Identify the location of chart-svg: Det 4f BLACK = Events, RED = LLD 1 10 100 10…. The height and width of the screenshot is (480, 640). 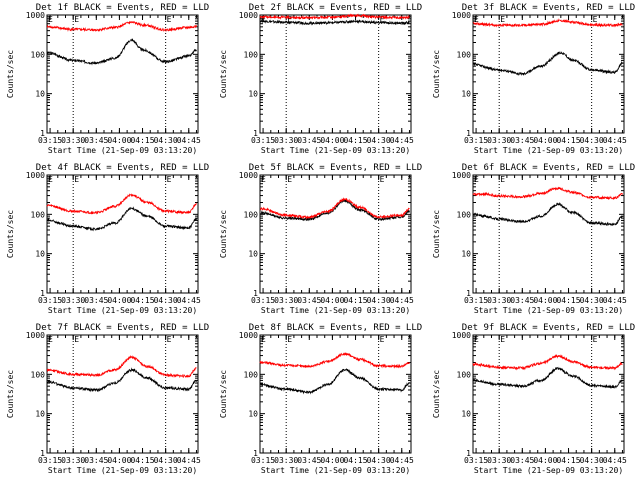
(107, 239).